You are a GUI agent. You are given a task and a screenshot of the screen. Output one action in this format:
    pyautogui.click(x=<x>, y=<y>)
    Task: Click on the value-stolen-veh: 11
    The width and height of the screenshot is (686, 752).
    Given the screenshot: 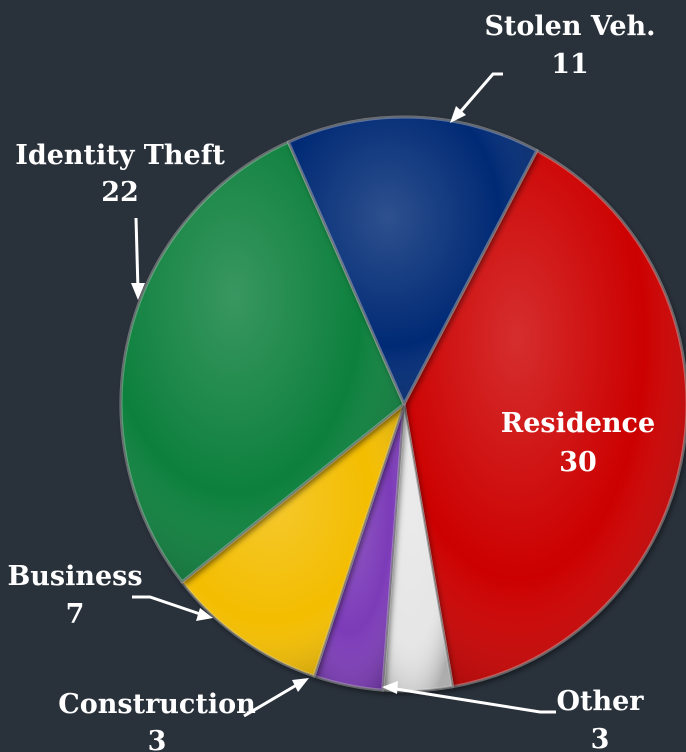 What is the action you would take?
    pyautogui.click(x=570, y=64)
    